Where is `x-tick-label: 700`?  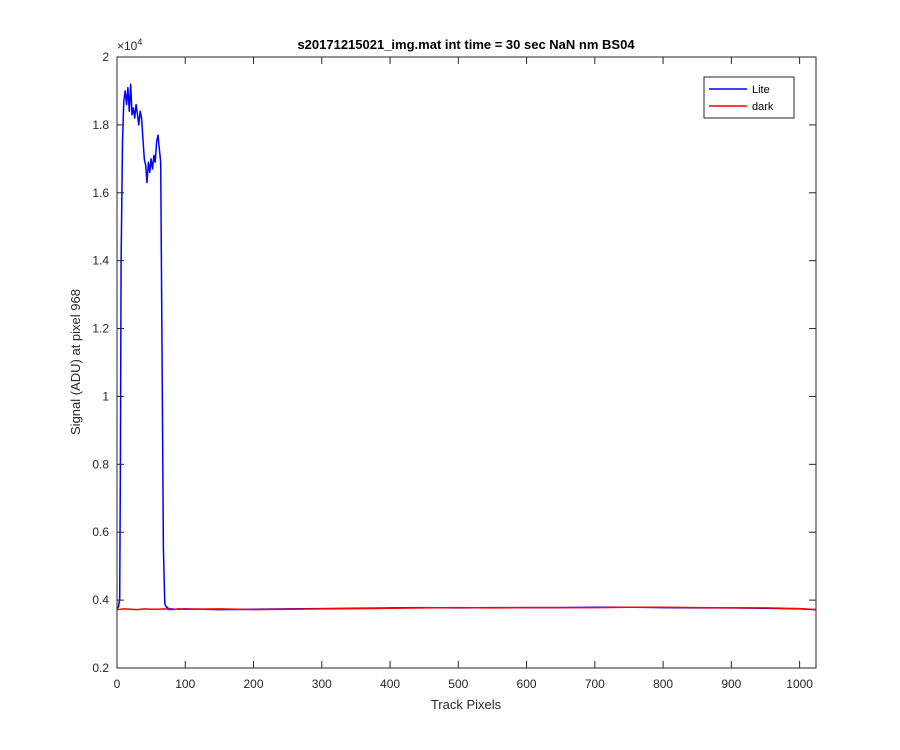 x-tick-label: 700 is located at coordinates (595, 684).